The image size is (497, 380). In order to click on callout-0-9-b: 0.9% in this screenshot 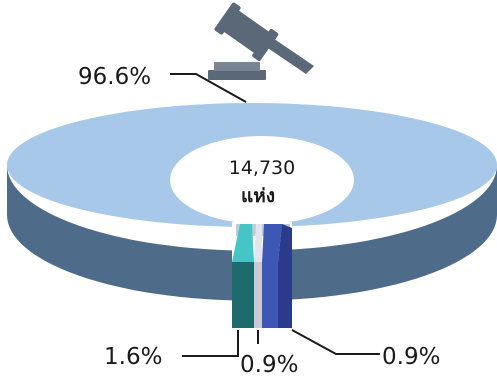, I will do `click(365, 349)`.